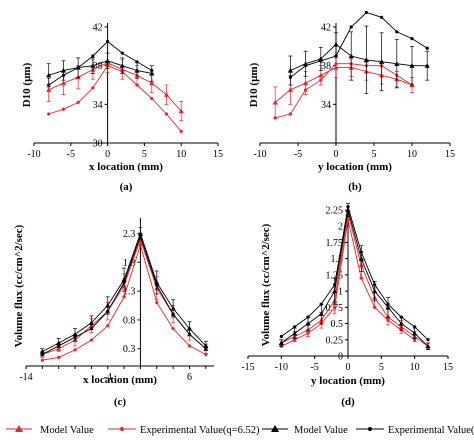 This screenshot has height=440, width=474. What do you see at coordinates (108, 377) in the screenshot?
I see `x-tick-label: -4` at bounding box center [108, 377].